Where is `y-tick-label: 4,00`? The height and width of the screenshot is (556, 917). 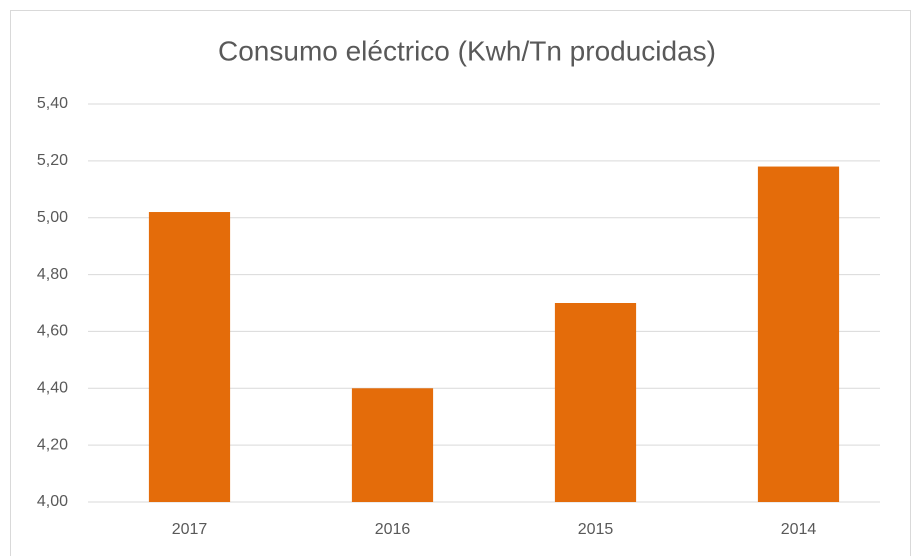 y-tick-label: 4,00 is located at coordinates (52, 501).